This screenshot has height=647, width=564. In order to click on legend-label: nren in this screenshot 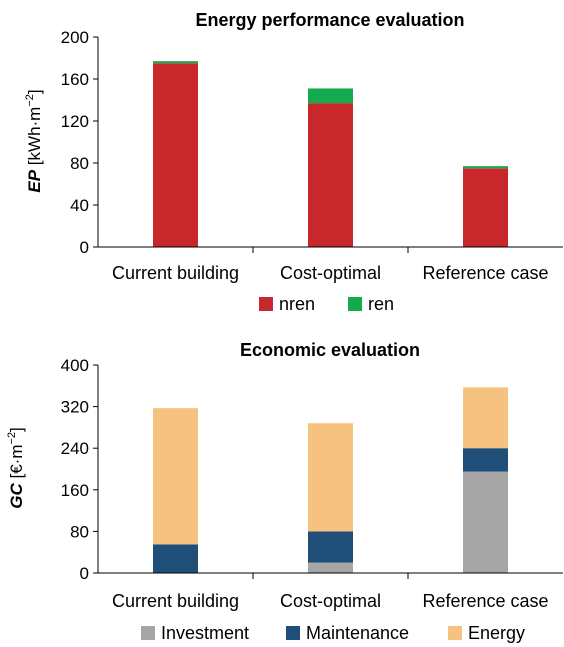, I will do `click(297, 304)`.